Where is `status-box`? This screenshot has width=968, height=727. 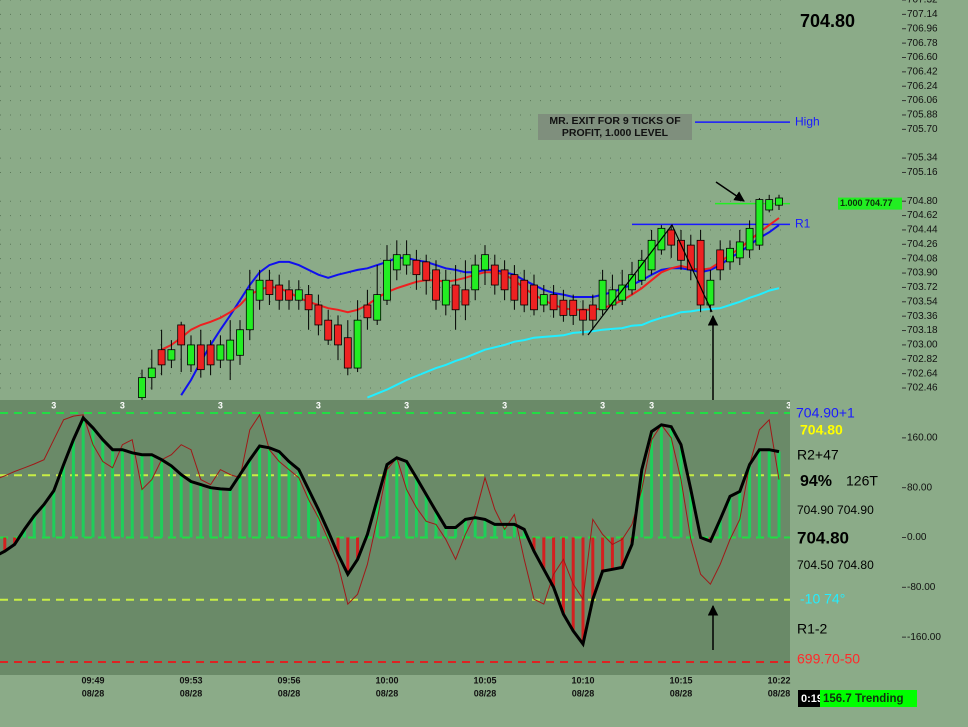 status-box is located at coordinates (868, 698).